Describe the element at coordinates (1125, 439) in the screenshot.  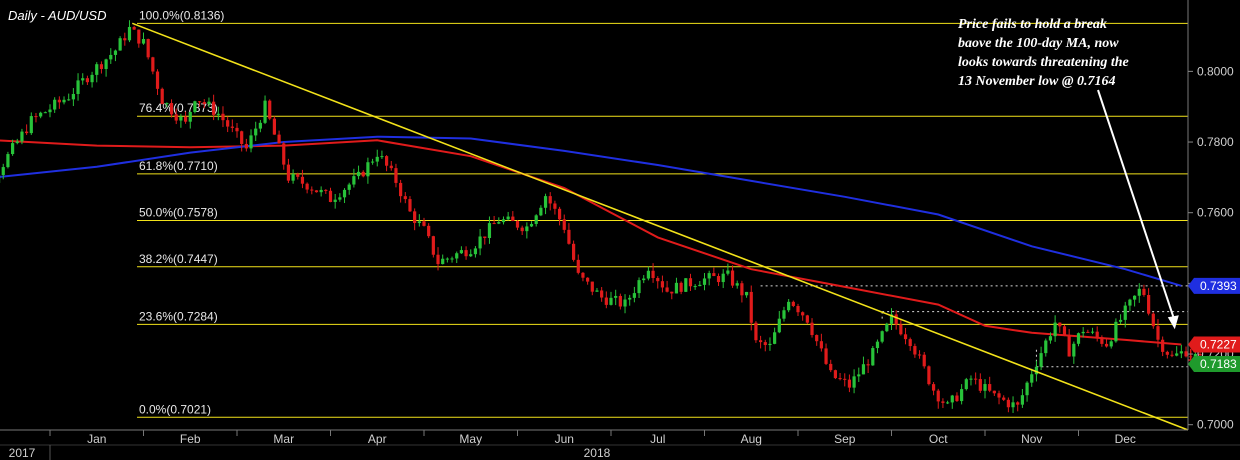
I see `month-label: Dec` at that location.